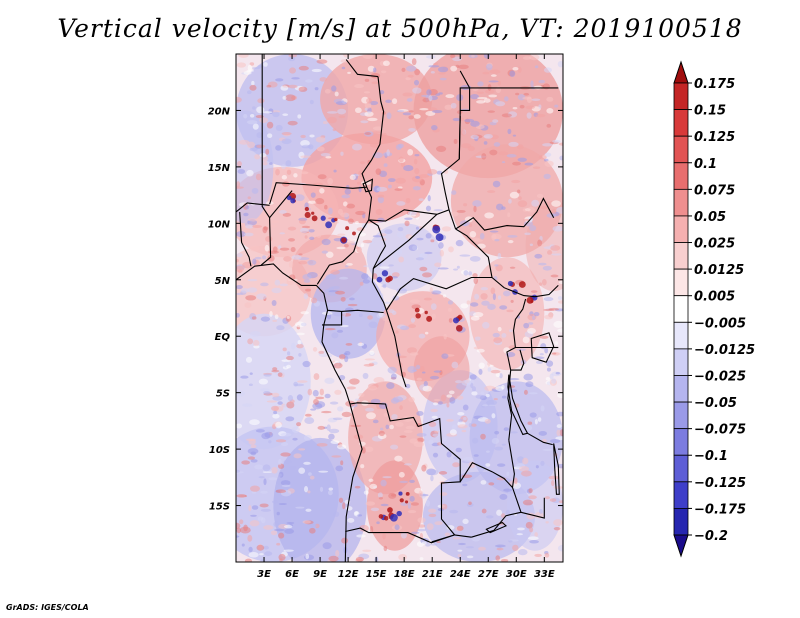  I want to click on y-tick-label: EQ, so click(223, 337).